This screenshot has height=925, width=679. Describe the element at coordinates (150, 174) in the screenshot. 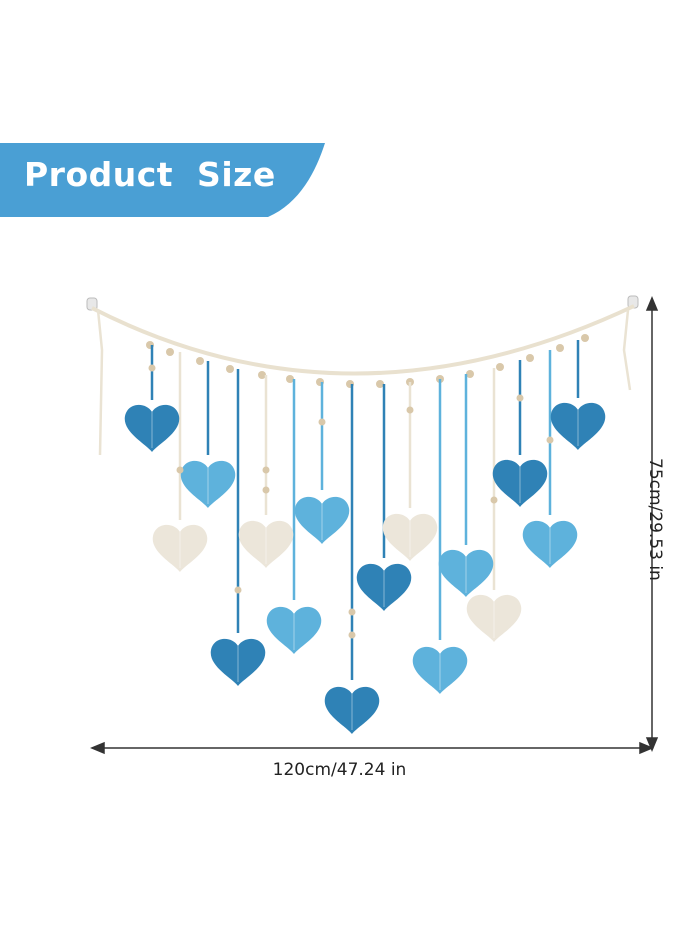

I see `banner-title: Product Size` at that location.